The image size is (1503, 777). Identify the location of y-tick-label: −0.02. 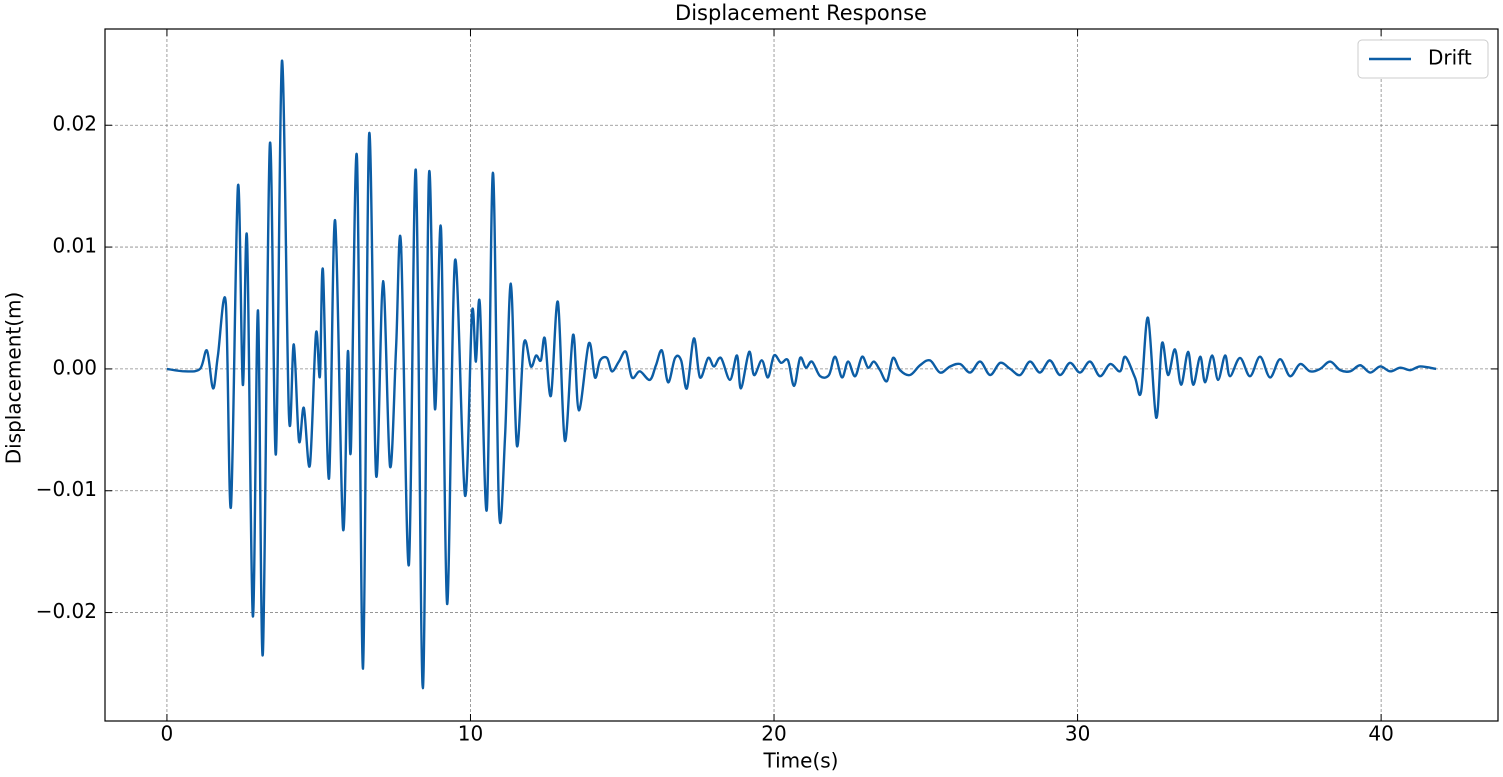
(66, 611).